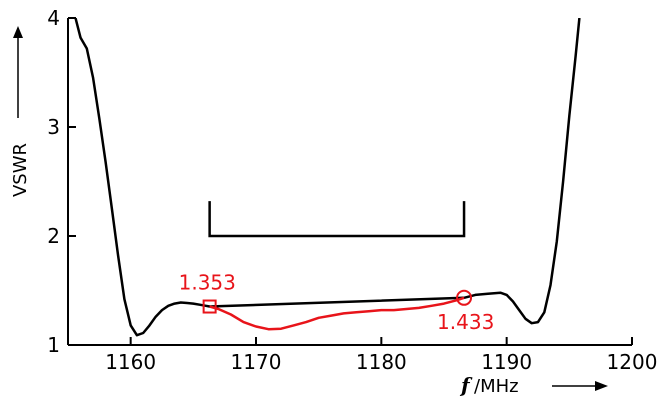 The width and height of the screenshot is (667, 405). I want to click on y-axis-title: VSWR, so click(20, 170).